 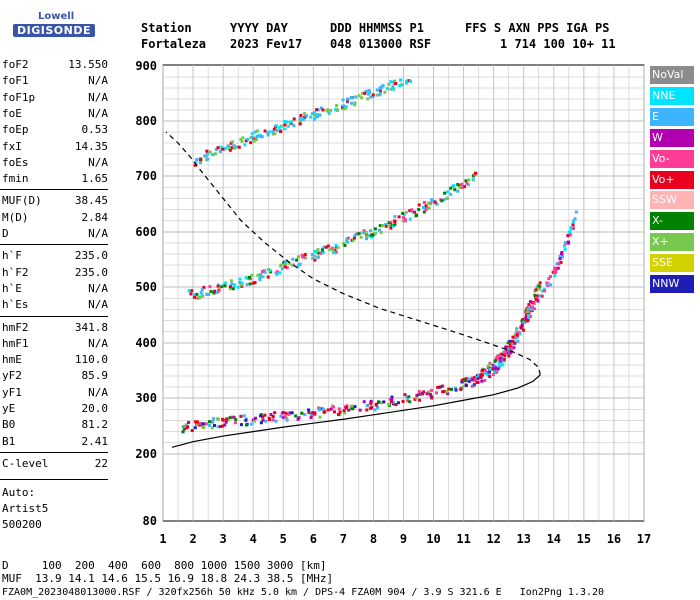 What do you see at coordinates (146, 293) in the screenshot?
I see `y-tick-labels: 80 200 300 400 500 600 700 800 900` at bounding box center [146, 293].